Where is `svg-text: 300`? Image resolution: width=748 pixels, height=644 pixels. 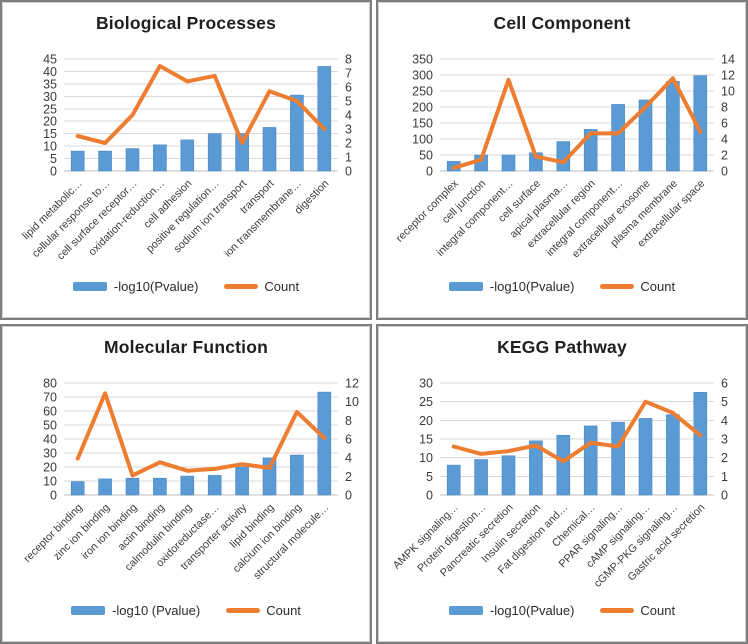 svg-text: 300 is located at coordinates (422, 76).